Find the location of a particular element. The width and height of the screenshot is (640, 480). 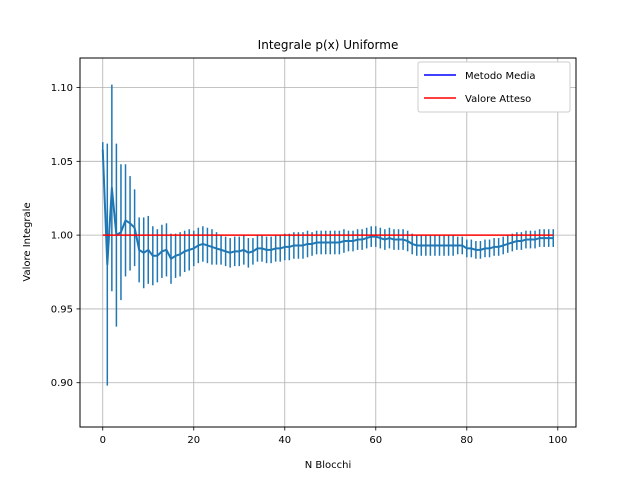

y-tick-label: 1.10 is located at coordinates (62, 88).